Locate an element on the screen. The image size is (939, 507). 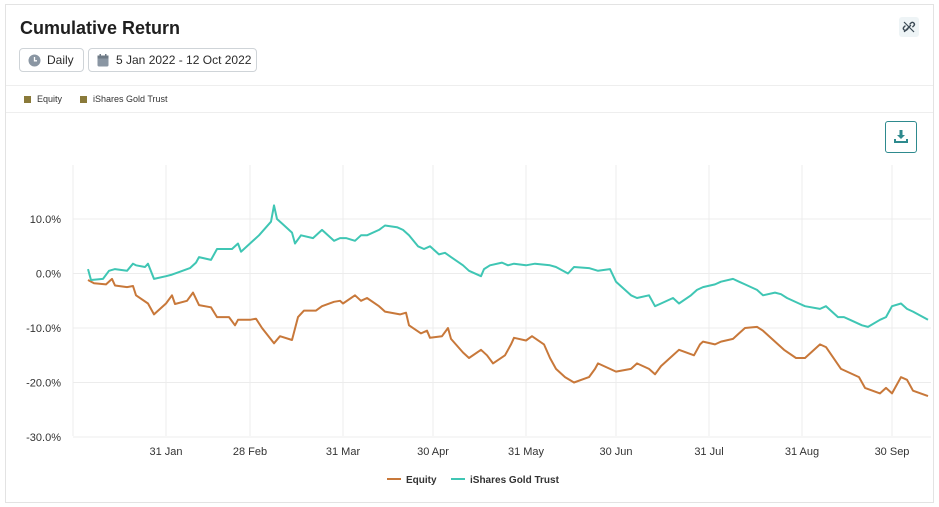
x-tick-label: 28 Feb is located at coordinates (250, 452).